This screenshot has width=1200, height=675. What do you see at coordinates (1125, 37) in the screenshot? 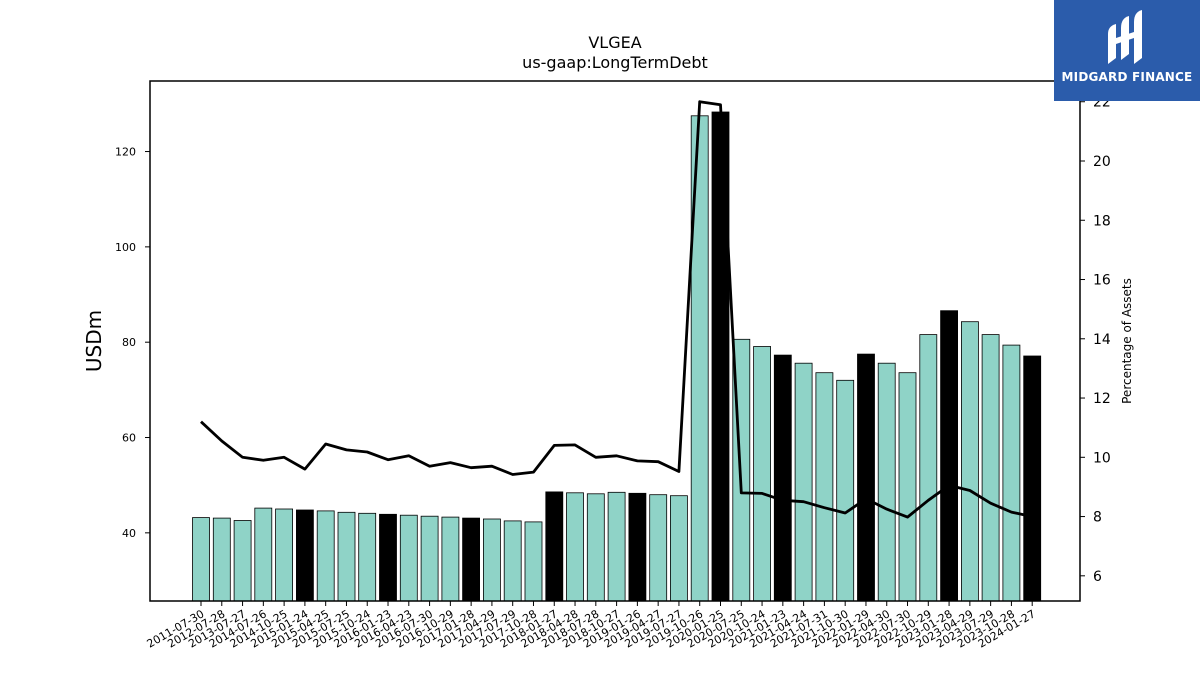
I see `midgard-logo-icon` at bounding box center [1125, 37].